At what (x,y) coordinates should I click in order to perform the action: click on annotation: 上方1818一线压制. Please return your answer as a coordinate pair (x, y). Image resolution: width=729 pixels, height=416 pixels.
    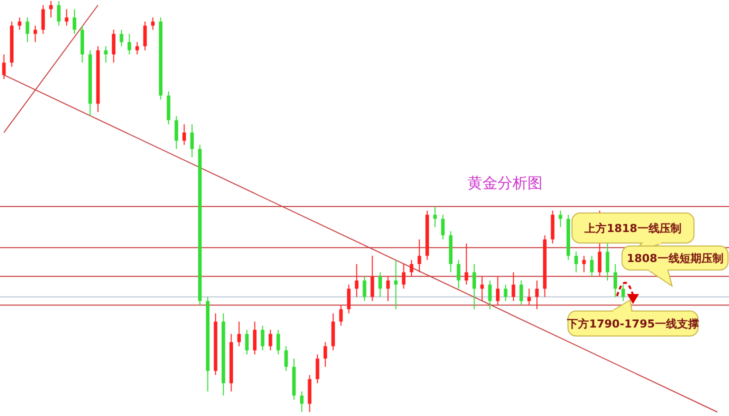
    Looking at the image, I should click on (633, 228).